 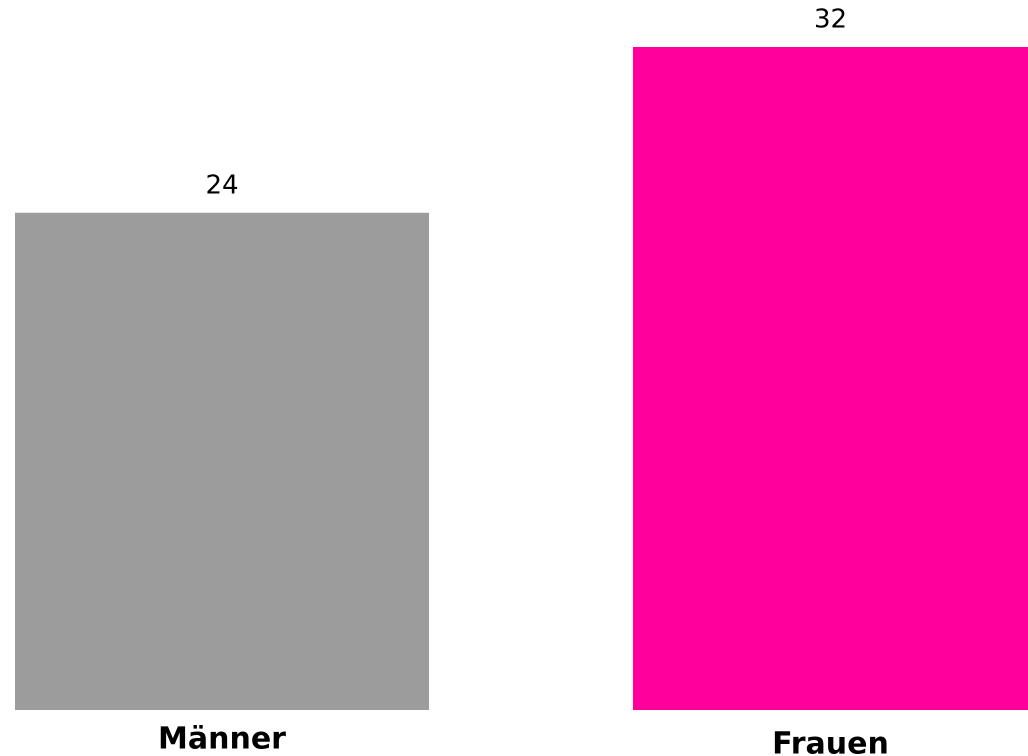 I want to click on category-label: Männer, so click(x=222, y=739).